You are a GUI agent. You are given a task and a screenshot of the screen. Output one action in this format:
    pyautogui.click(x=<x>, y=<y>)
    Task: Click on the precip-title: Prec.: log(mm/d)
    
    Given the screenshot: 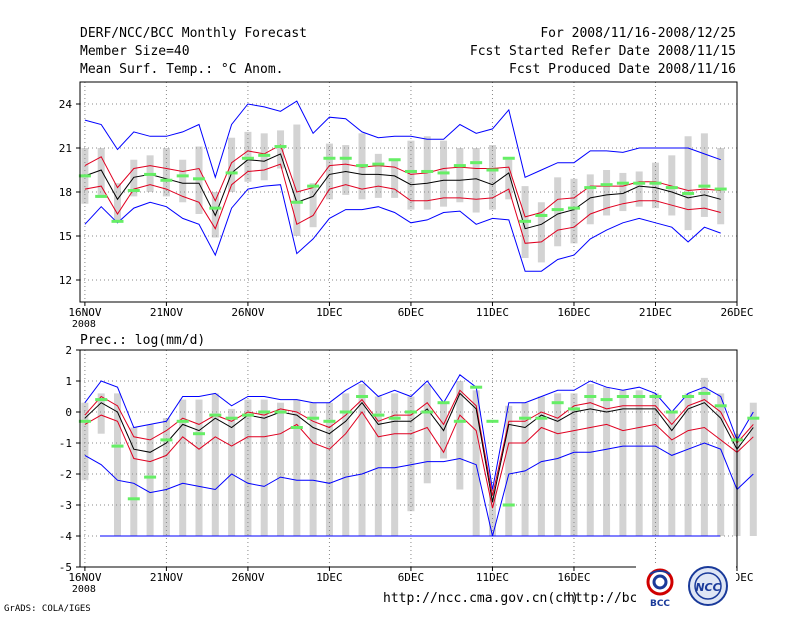 What is the action you would take?
    pyautogui.click(x=142, y=340)
    